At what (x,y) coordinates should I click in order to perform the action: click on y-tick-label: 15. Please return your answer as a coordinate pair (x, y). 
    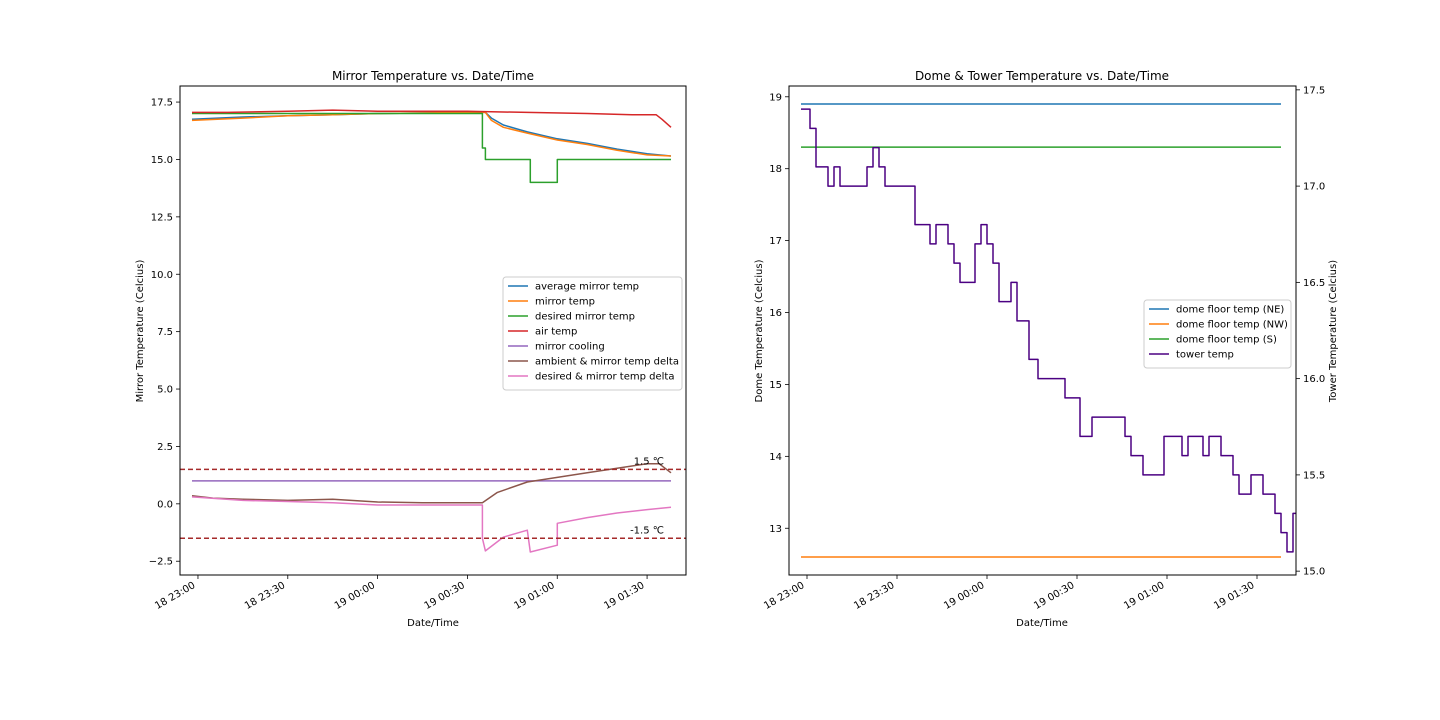
    Looking at the image, I should click on (775, 385).